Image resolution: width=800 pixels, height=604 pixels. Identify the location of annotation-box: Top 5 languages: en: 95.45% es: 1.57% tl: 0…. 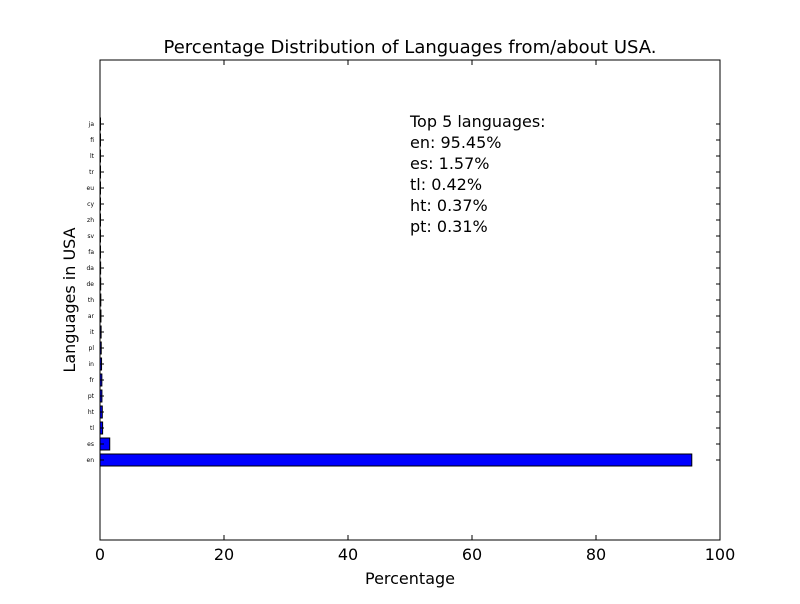
(477, 174).